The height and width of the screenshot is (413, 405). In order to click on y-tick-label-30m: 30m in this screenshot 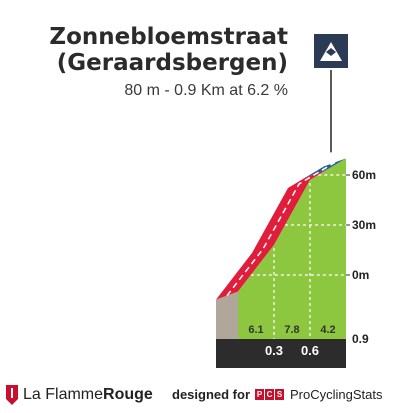, I will do `click(364, 225)`.